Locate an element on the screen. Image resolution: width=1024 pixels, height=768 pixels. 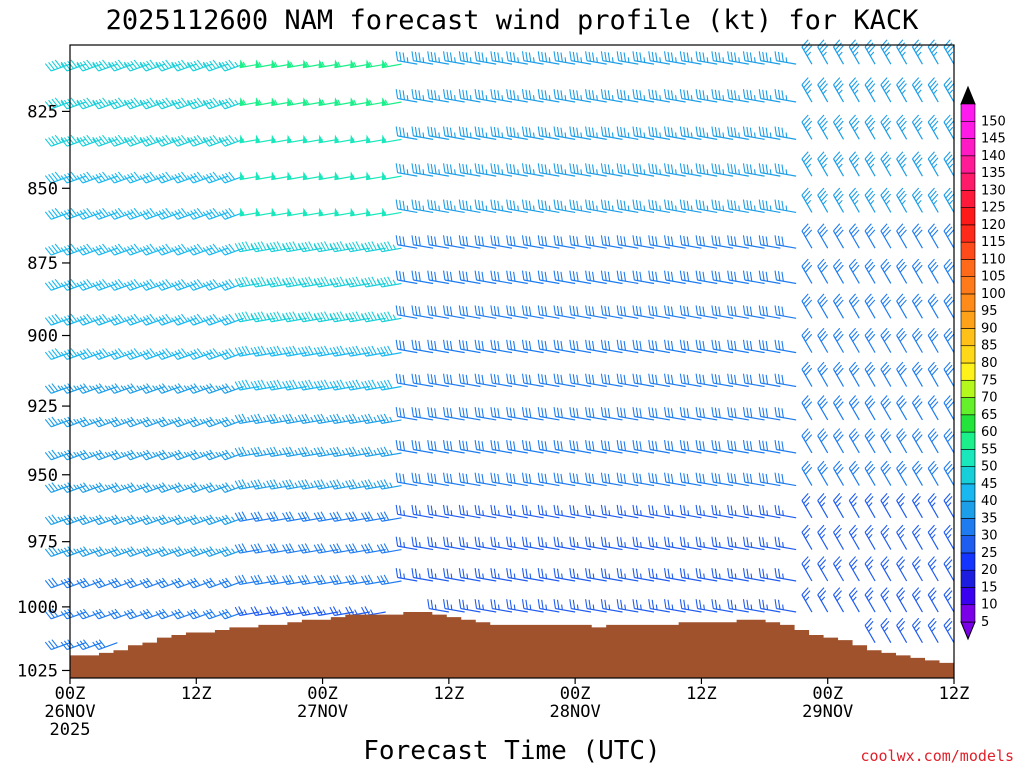
x-axis-title: Forecast Time (UTC) is located at coordinates (511, 751).